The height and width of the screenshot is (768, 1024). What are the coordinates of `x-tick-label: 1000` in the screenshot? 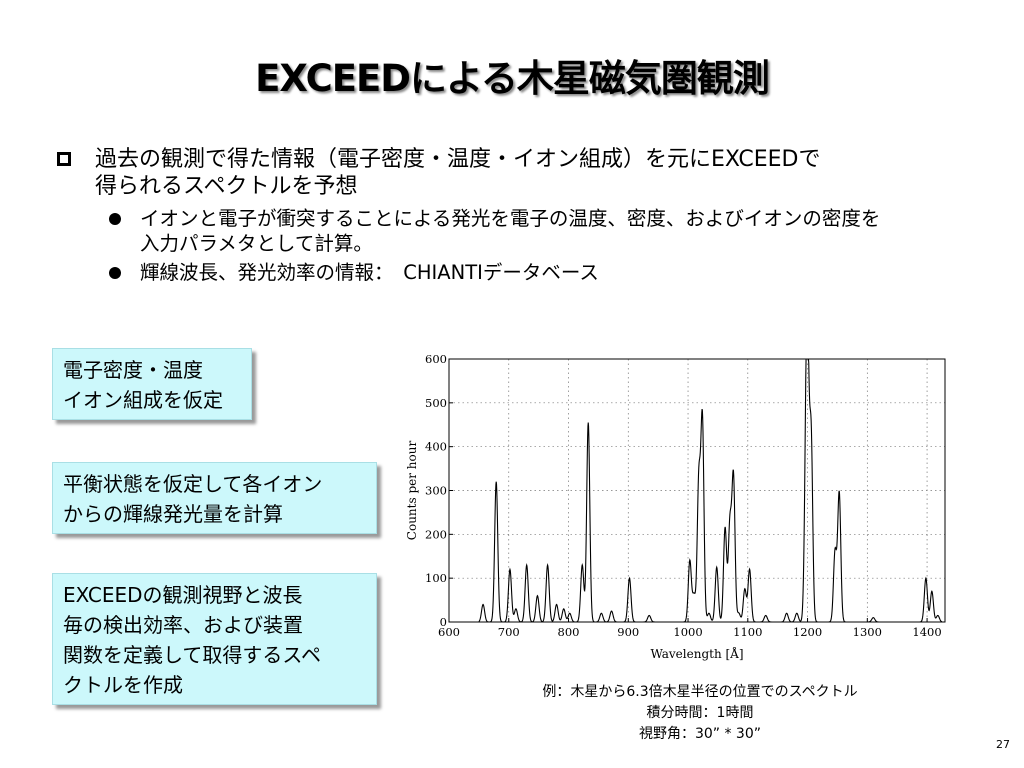 It's located at (687, 632).